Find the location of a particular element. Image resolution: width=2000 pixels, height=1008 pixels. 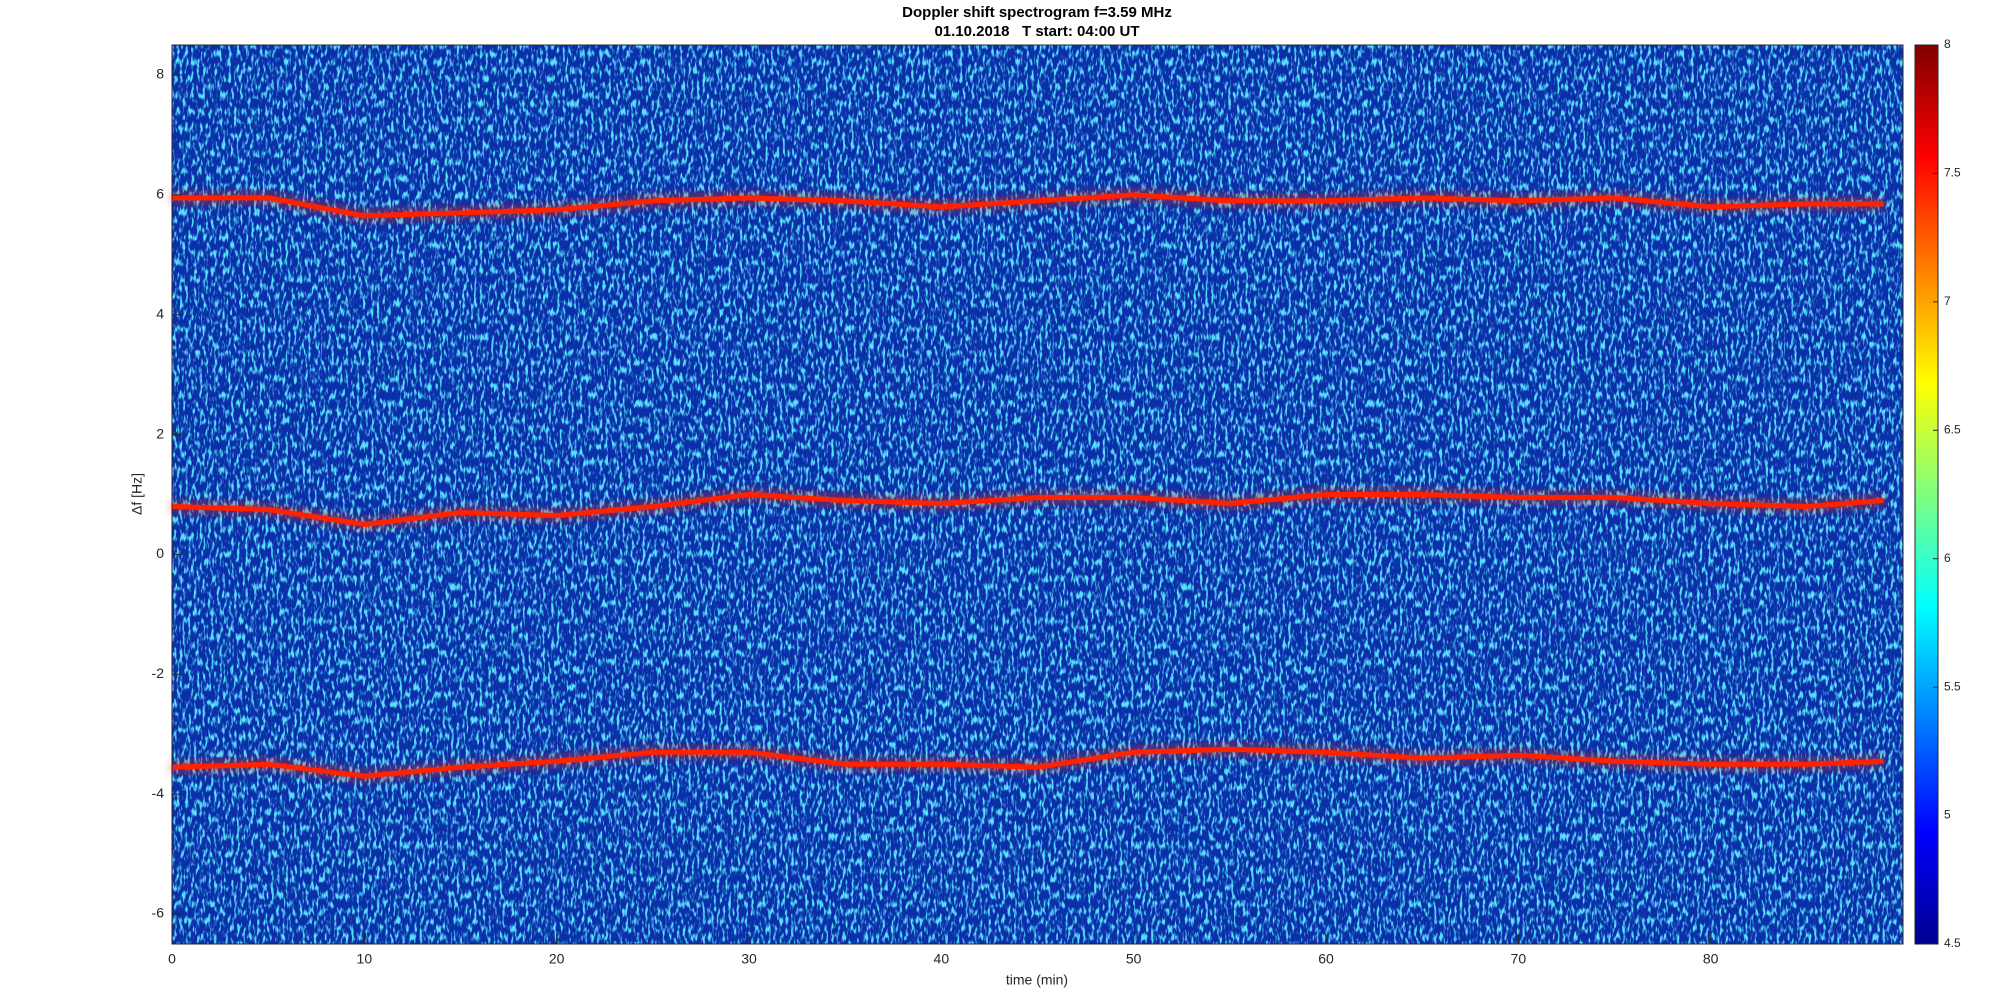

colorbar-tick-label: 6.5 is located at coordinates (1952, 429).